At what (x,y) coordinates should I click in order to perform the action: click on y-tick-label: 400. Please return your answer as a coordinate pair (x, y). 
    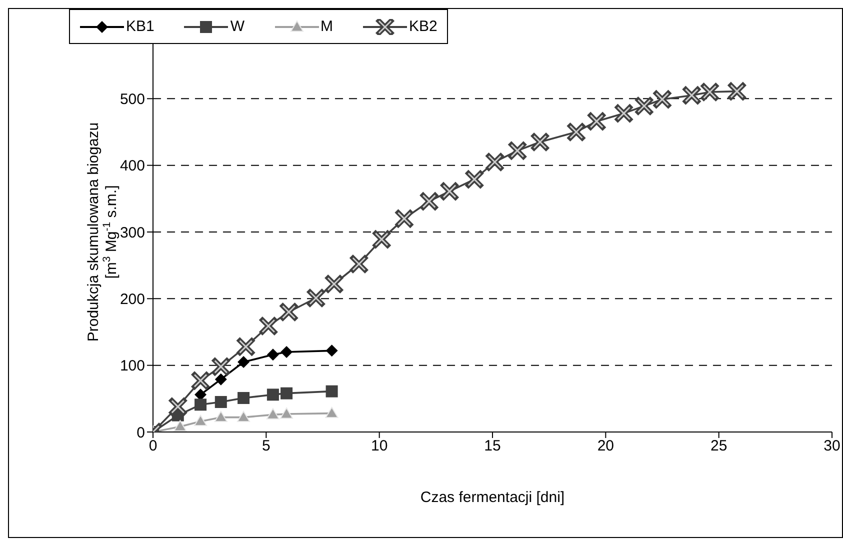
    Looking at the image, I should click on (132, 166).